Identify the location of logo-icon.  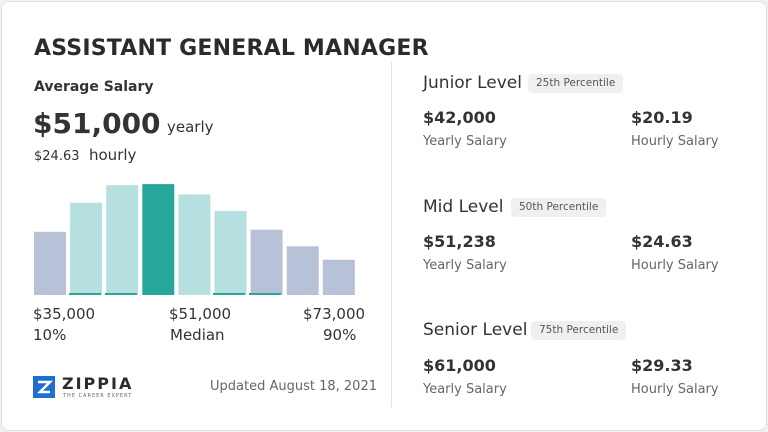
(44, 387).